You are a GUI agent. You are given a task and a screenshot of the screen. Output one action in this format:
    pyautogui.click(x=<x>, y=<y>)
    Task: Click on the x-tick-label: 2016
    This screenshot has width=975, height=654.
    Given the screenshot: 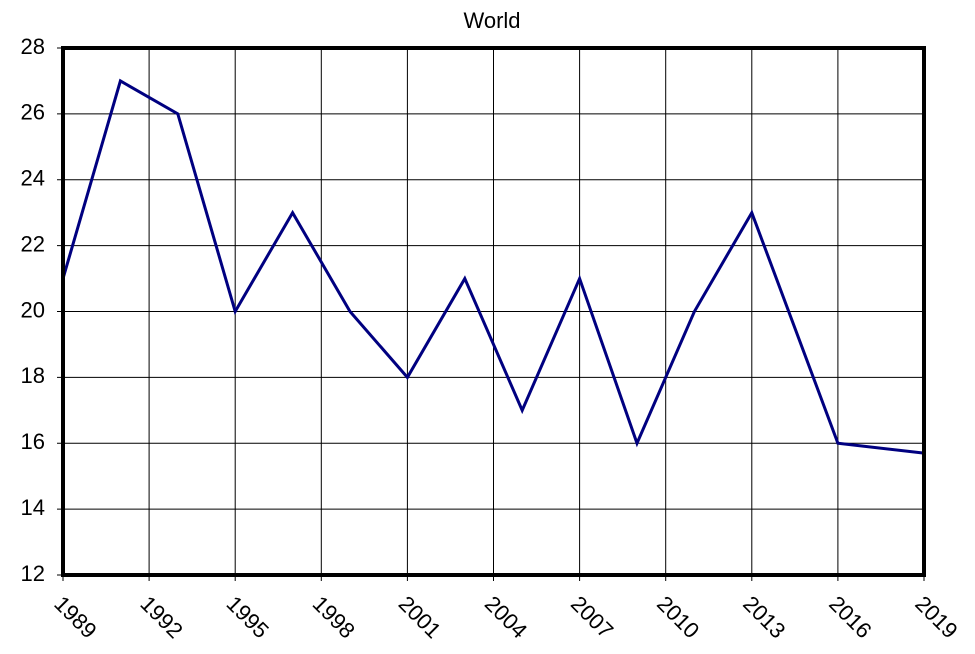 What is the action you would take?
    pyautogui.click(x=850, y=617)
    